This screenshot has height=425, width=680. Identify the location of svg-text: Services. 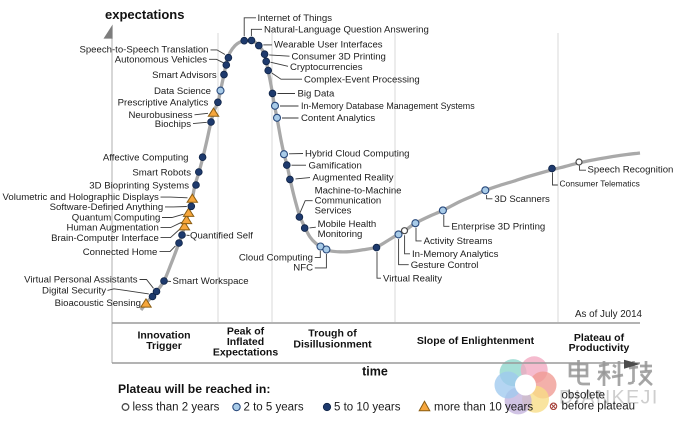
(333, 210).